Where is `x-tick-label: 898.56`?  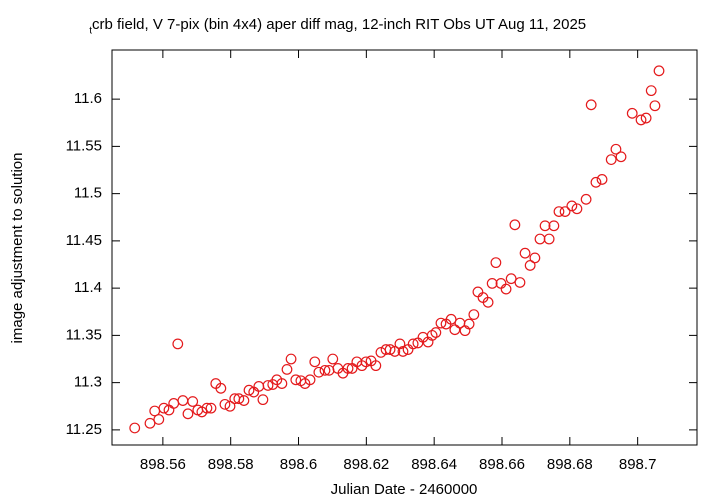
x-tick-label: 898.56 is located at coordinates (163, 464).